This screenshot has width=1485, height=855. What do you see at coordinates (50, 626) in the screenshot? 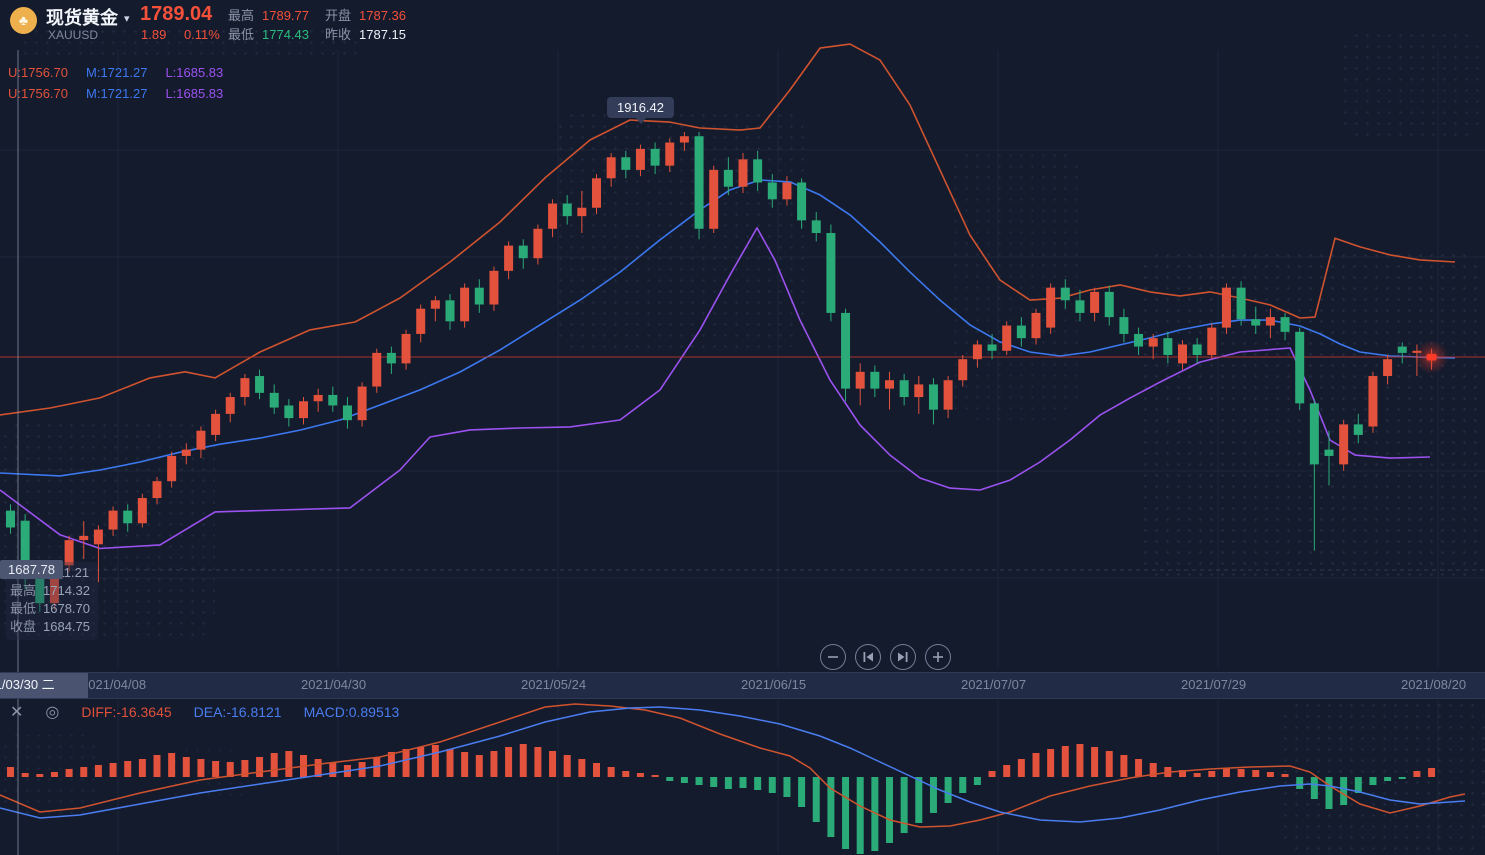
I see `tooltip-row: 收盘 1684.75` at bounding box center [50, 626].